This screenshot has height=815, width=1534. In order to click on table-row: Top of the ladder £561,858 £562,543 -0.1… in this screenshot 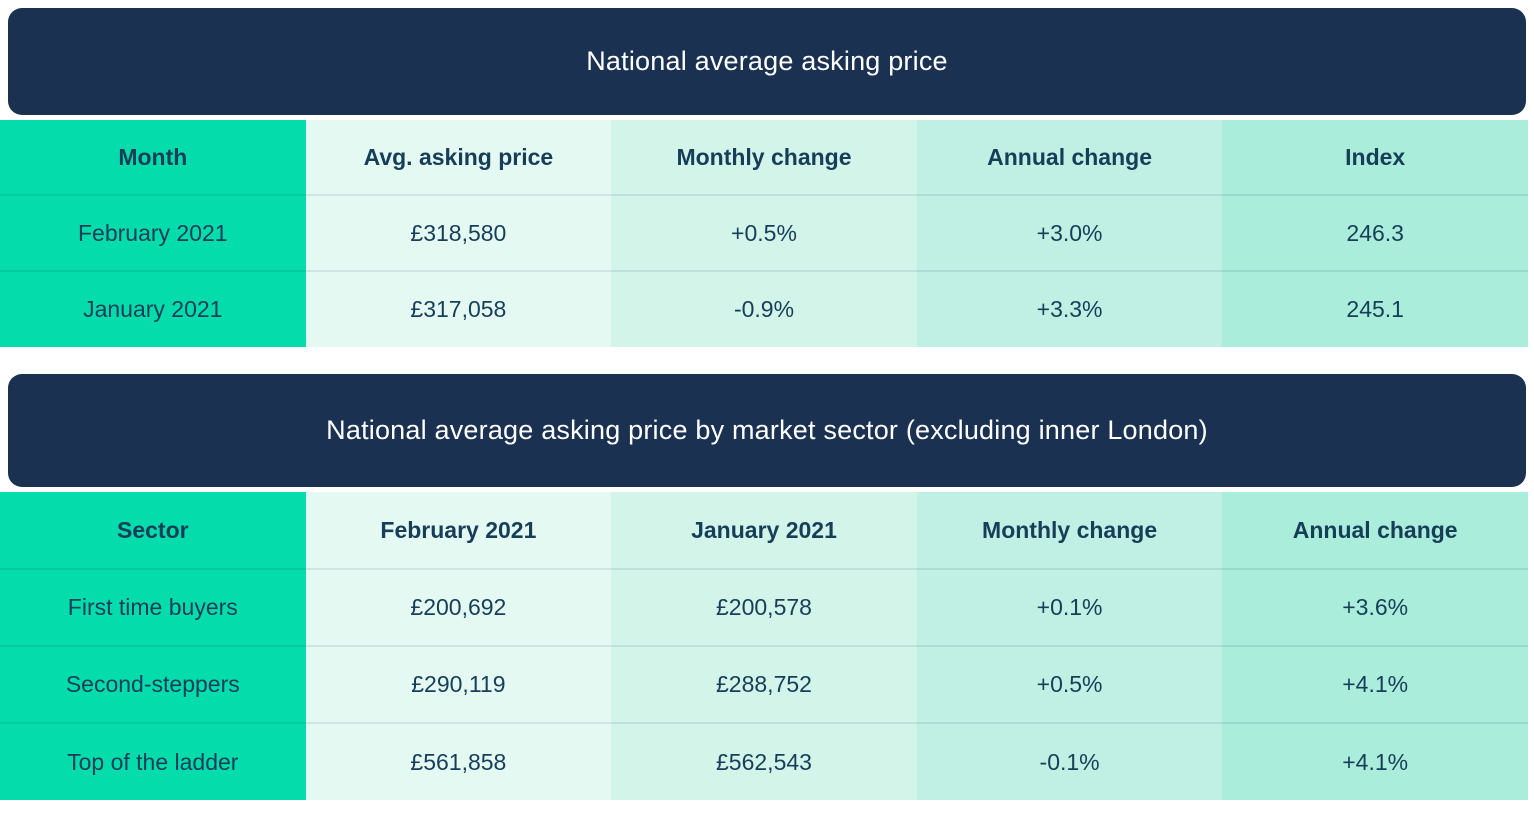, I will do `click(764, 761)`.